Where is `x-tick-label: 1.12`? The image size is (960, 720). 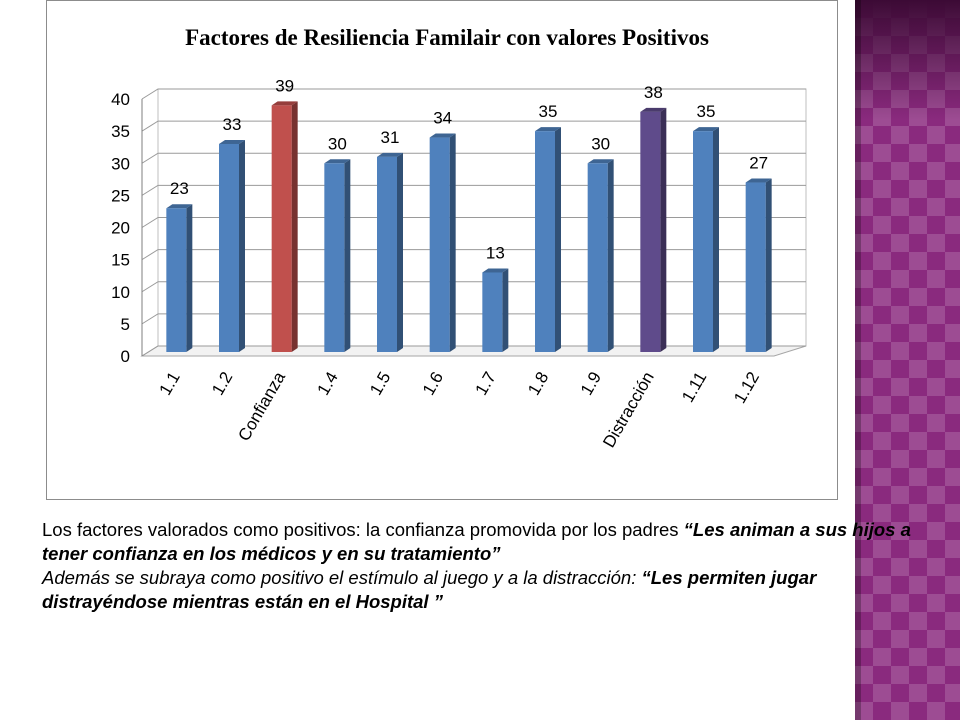
x-tick-label: 1.12 is located at coordinates (746, 388).